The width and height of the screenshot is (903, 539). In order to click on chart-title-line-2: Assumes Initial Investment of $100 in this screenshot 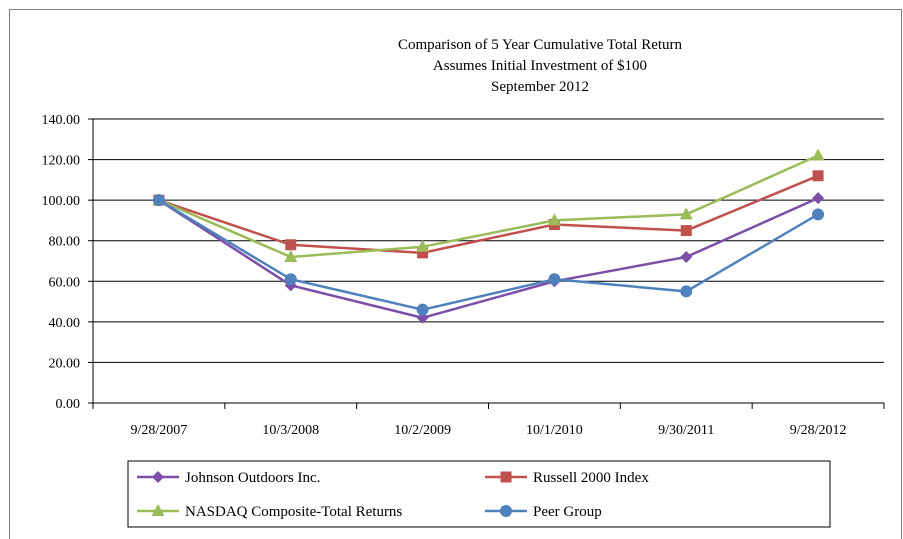, I will do `click(540, 66)`.